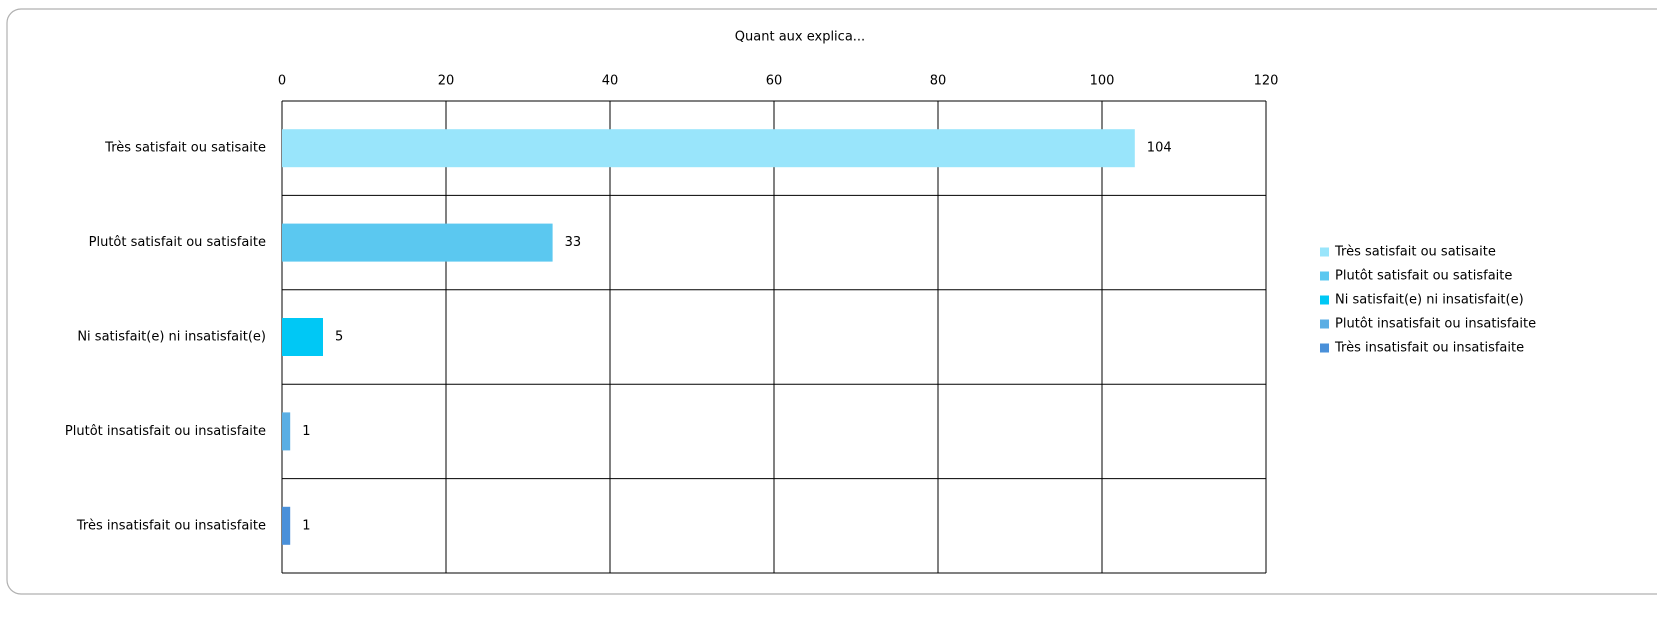 Image resolution: width=1657 pixels, height=627 pixels. I want to click on y-tick-label: Très satisfait ou satisaite, so click(185, 148).